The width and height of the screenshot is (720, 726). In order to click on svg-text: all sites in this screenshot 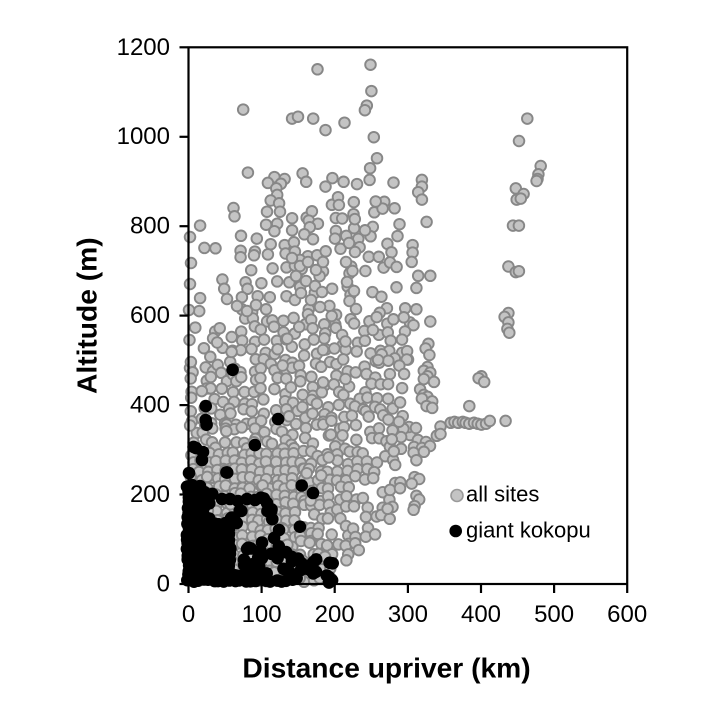, I will do `click(502, 494)`.